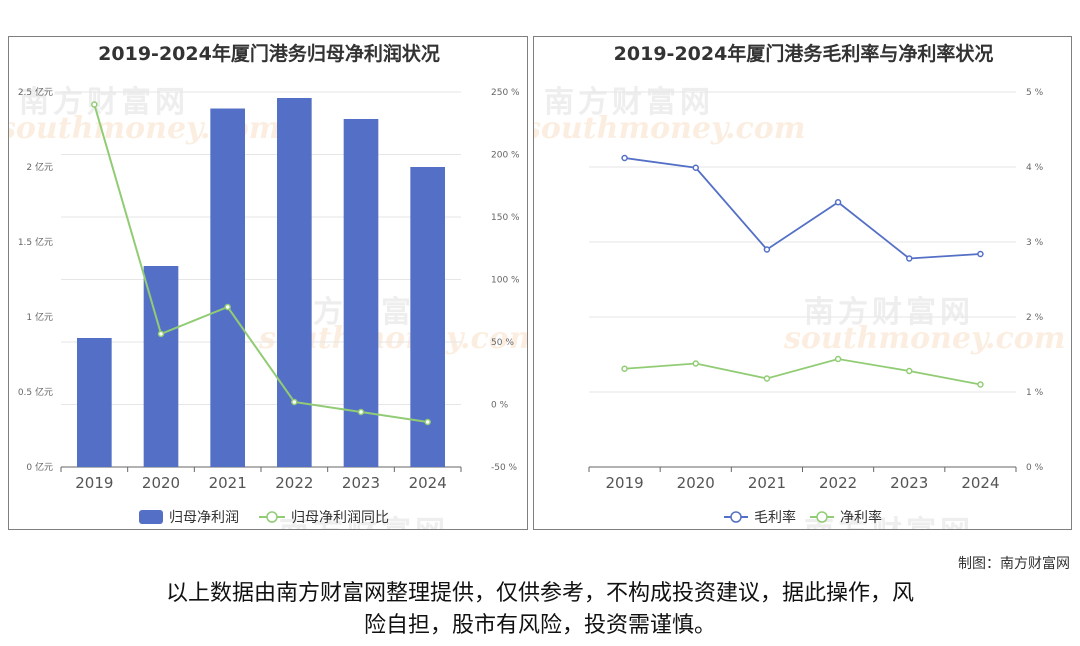  I want to click on bar-2021, so click(227, 287).